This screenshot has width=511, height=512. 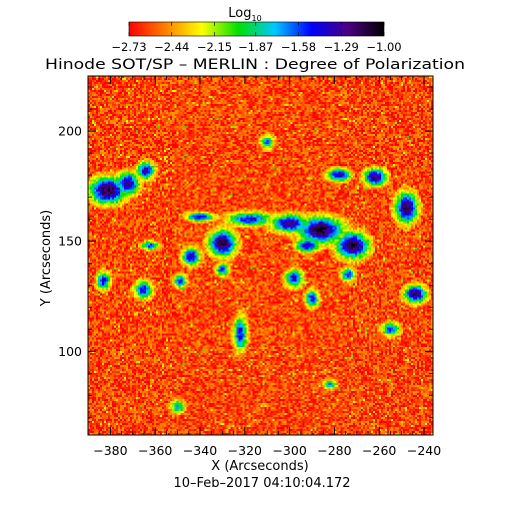 What do you see at coordinates (70, 241) in the screenshot?
I see `y-tick-label: 150` at bounding box center [70, 241].